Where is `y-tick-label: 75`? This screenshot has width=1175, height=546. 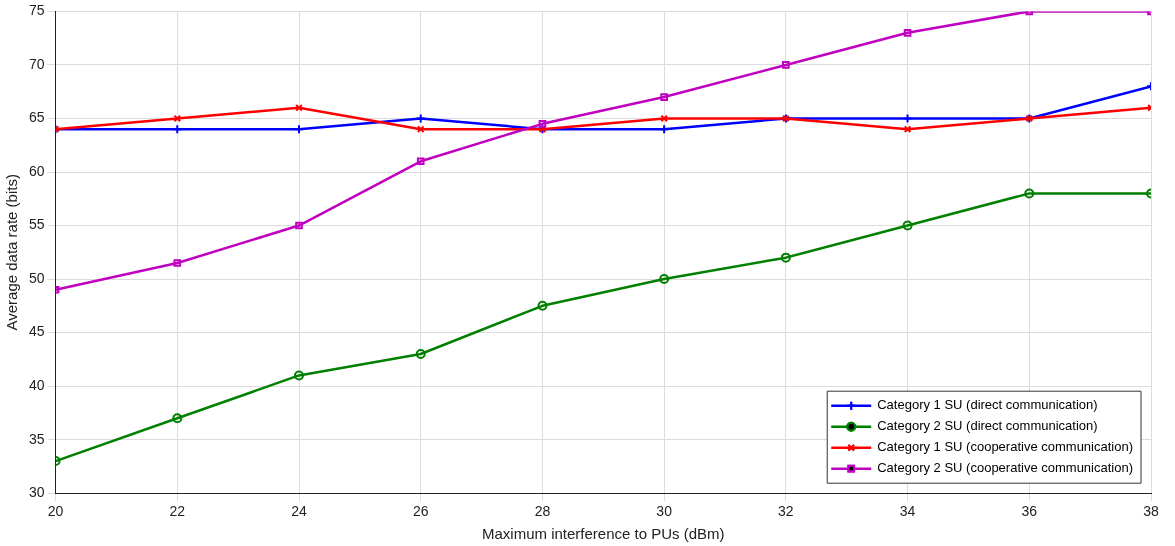 y-tick-label: 75 is located at coordinates (36, 10).